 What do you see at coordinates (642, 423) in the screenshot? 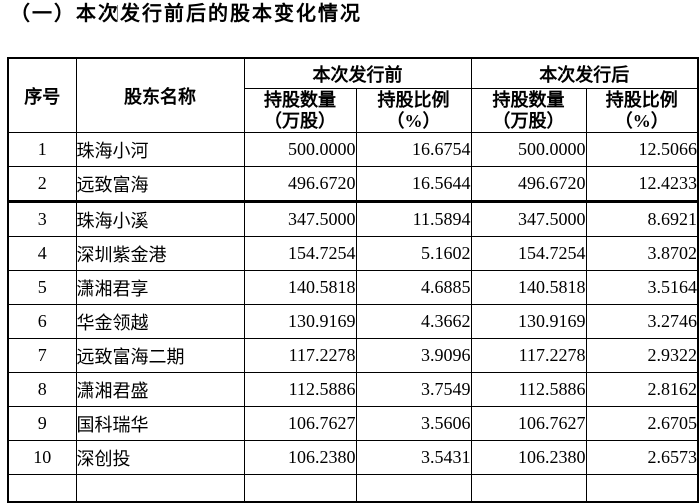
I see `cell-after-ratio: 2.6705` at bounding box center [642, 423].